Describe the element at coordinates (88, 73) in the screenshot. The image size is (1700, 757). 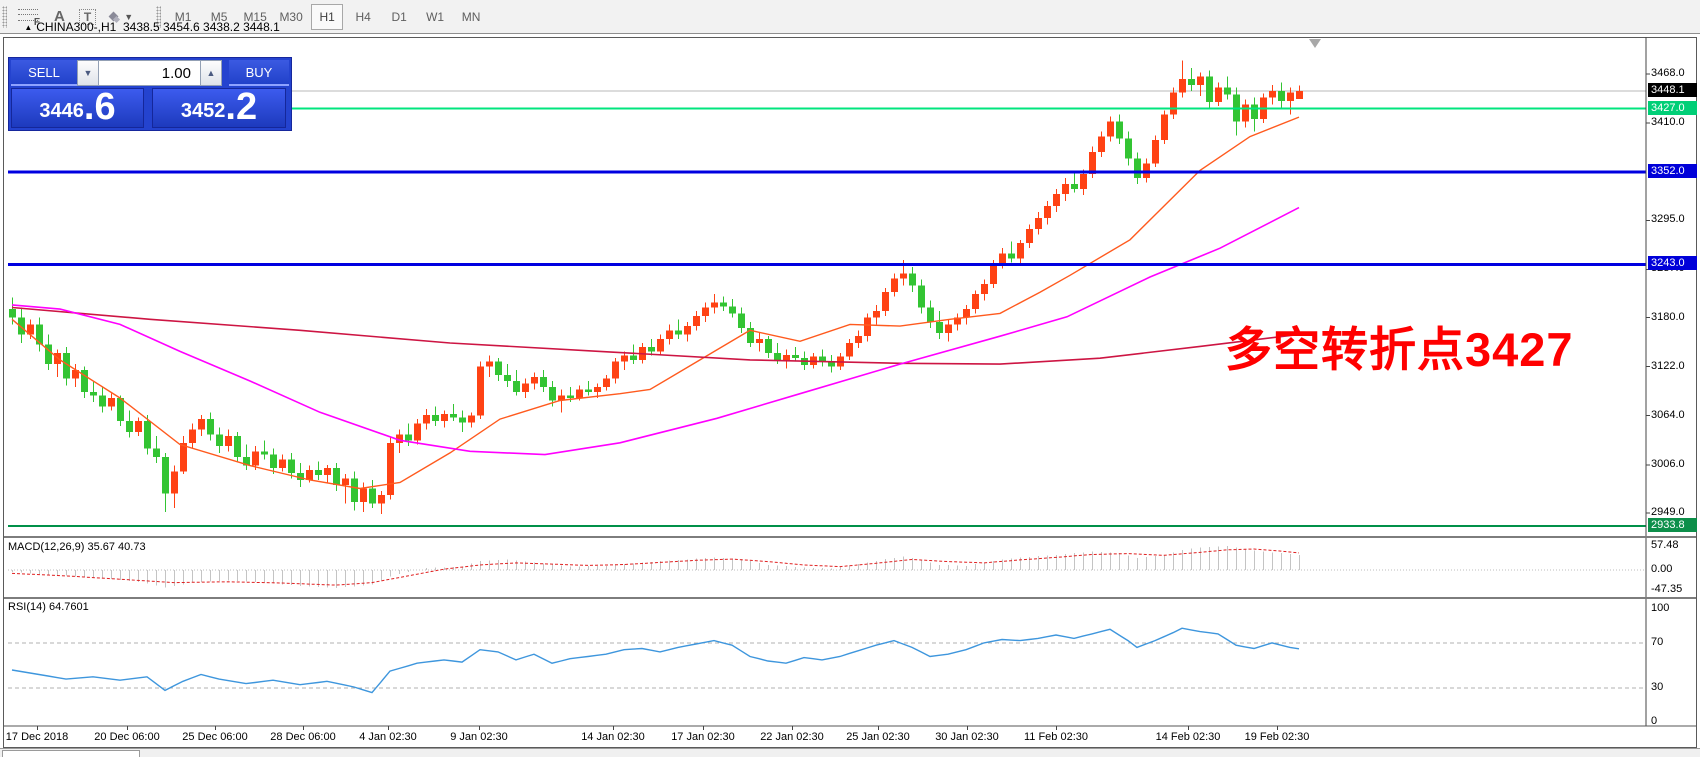
I see `volume-decrease-button: ▼` at that location.